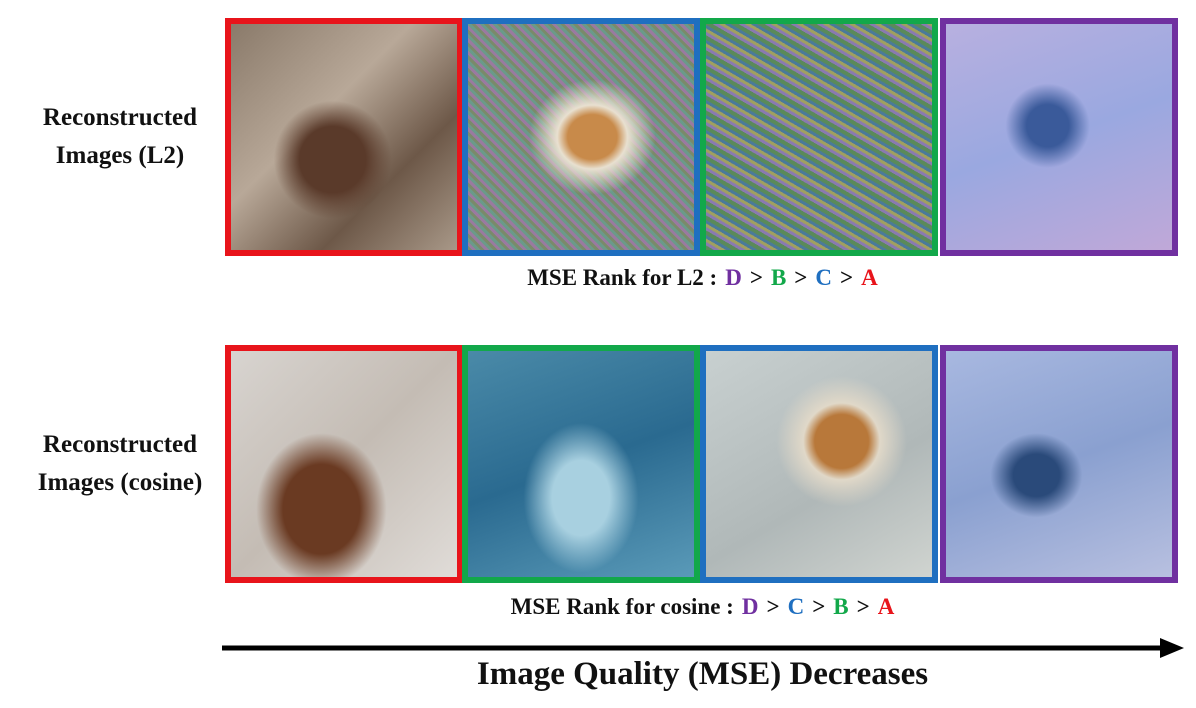 The height and width of the screenshot is (708, 1196). What do you see at coordinates (622, 606) in the screenshot?
I see `rank-label: MSE Rank for cosine :` at bounding box center [622, 606].